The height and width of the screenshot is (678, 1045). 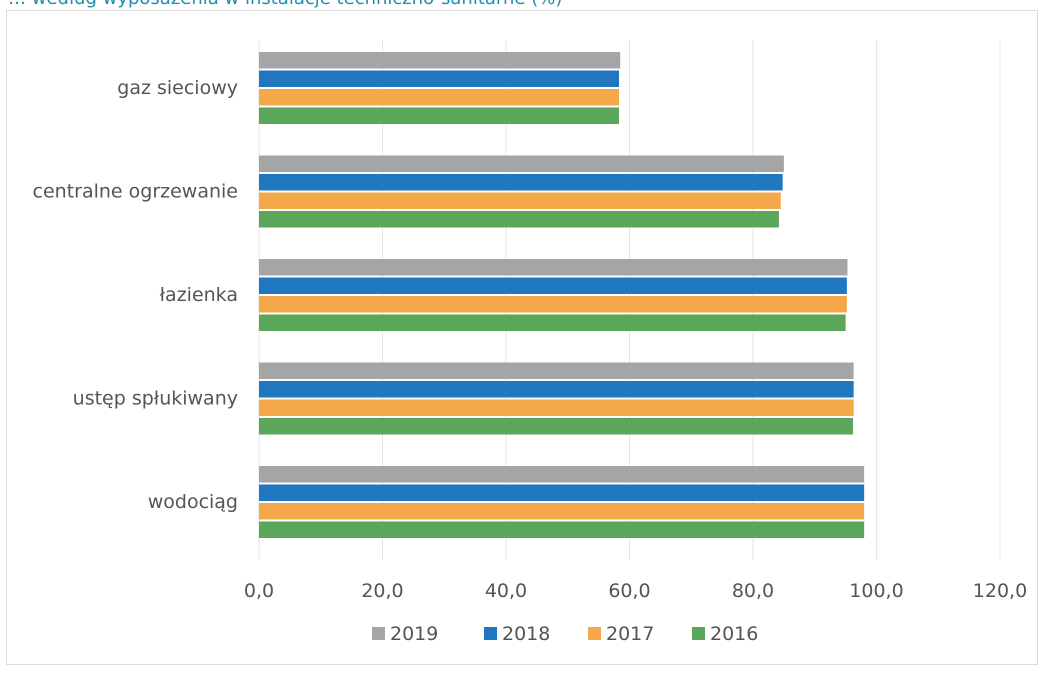 I want to click on x-tick-label: 0,0, so click(x=259, y=591).